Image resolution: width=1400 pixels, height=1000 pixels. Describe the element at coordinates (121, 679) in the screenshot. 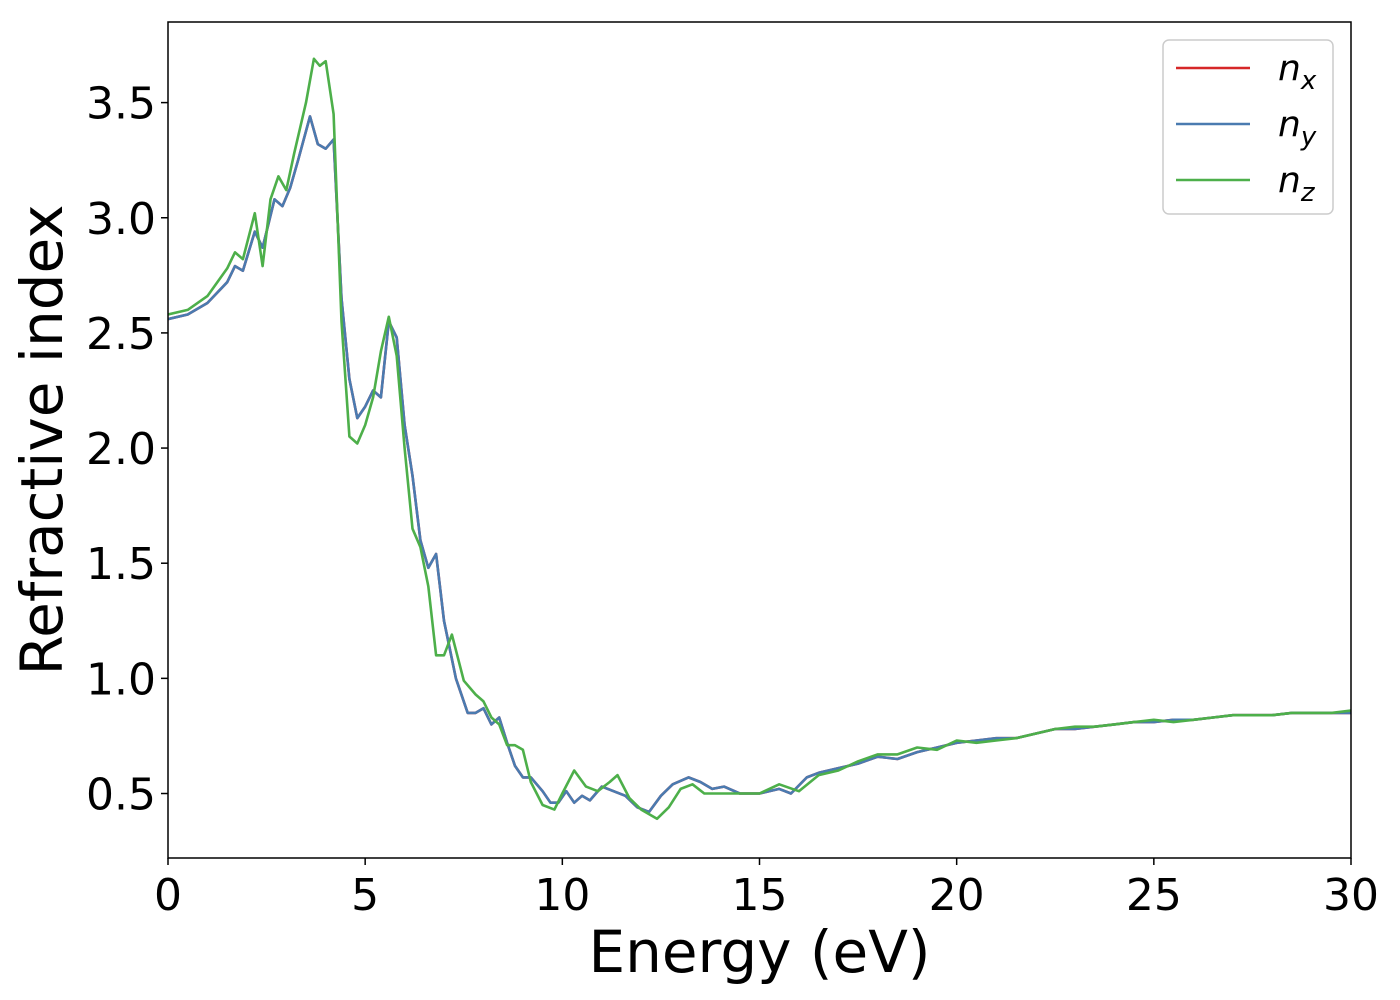

I see `y-tick-label: 1.0` at that location.